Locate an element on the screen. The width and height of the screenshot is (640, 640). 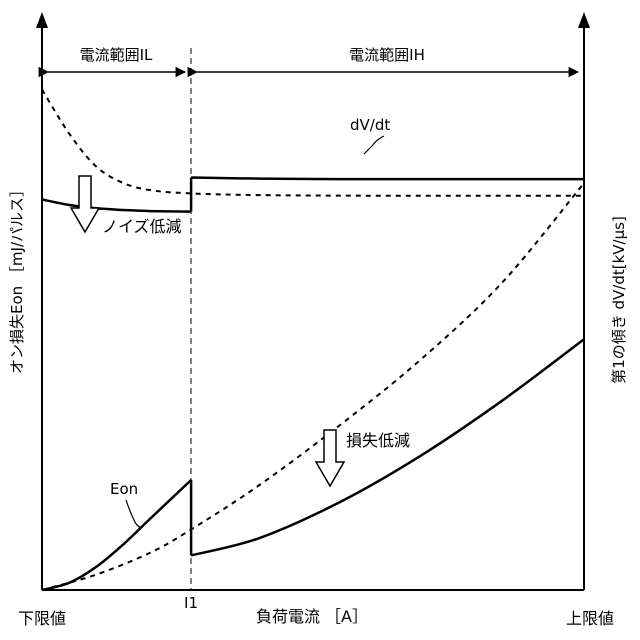
eon-curve-label: Eon is located at coordinates (124, 489).